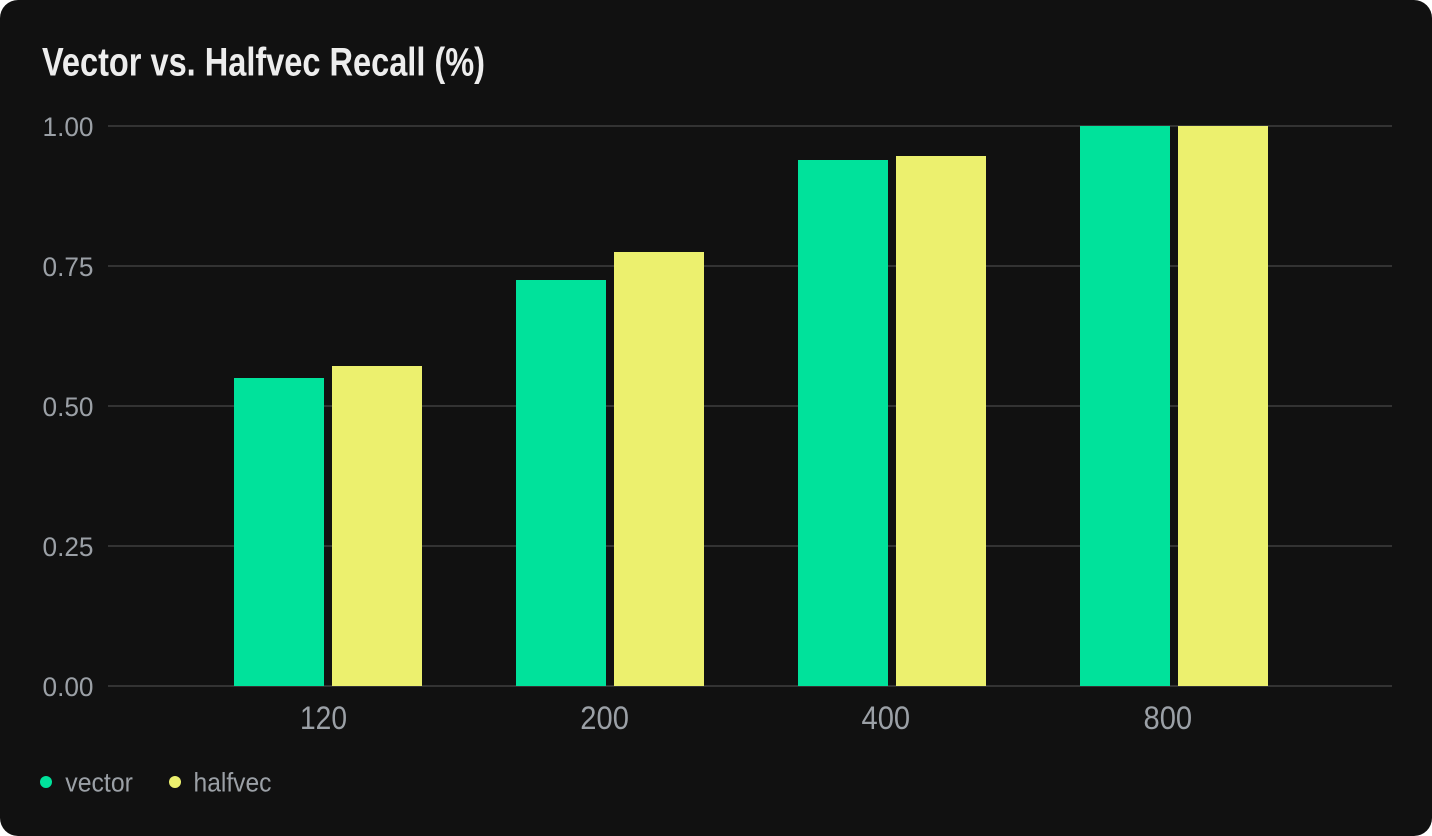  I want to click on svg-text: 0.00, so click(68, 687).